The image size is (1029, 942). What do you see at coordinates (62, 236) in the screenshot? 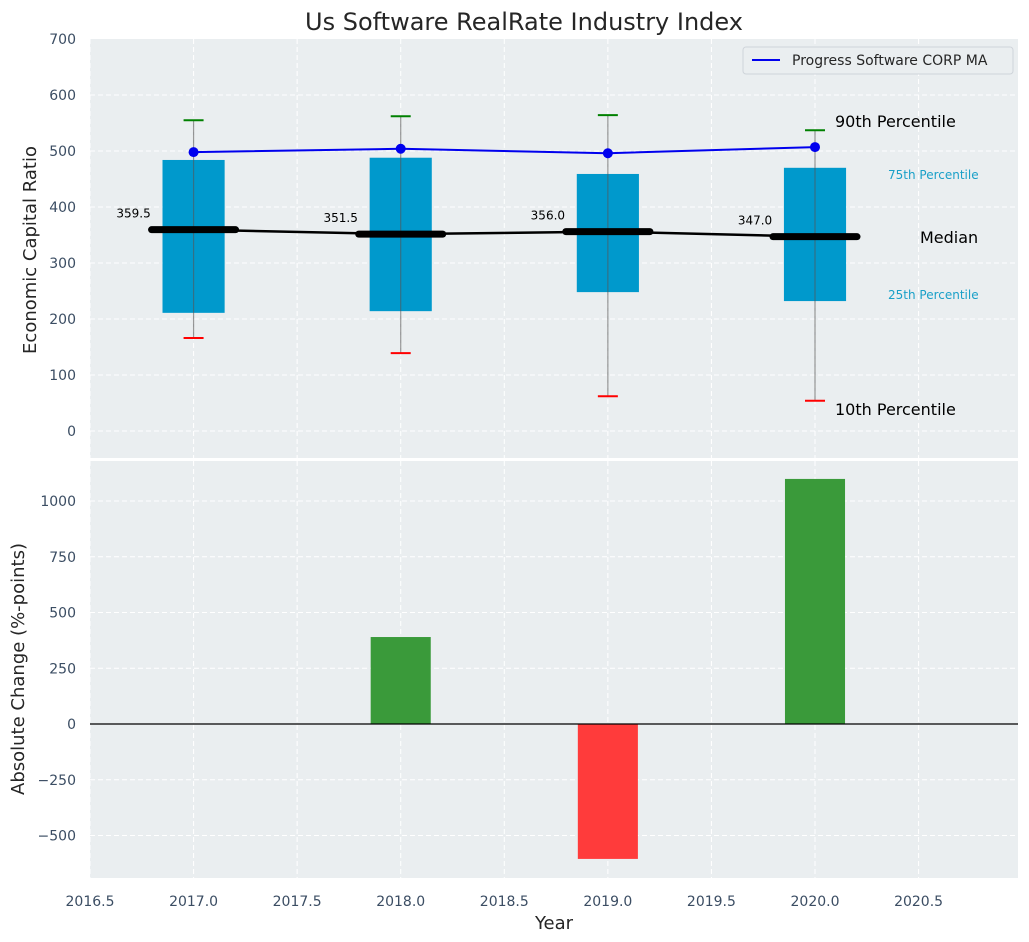
I see `top-y-axis-ticks: 0 100 200 300 400 500 600 700` at bounding box center [62, 236].